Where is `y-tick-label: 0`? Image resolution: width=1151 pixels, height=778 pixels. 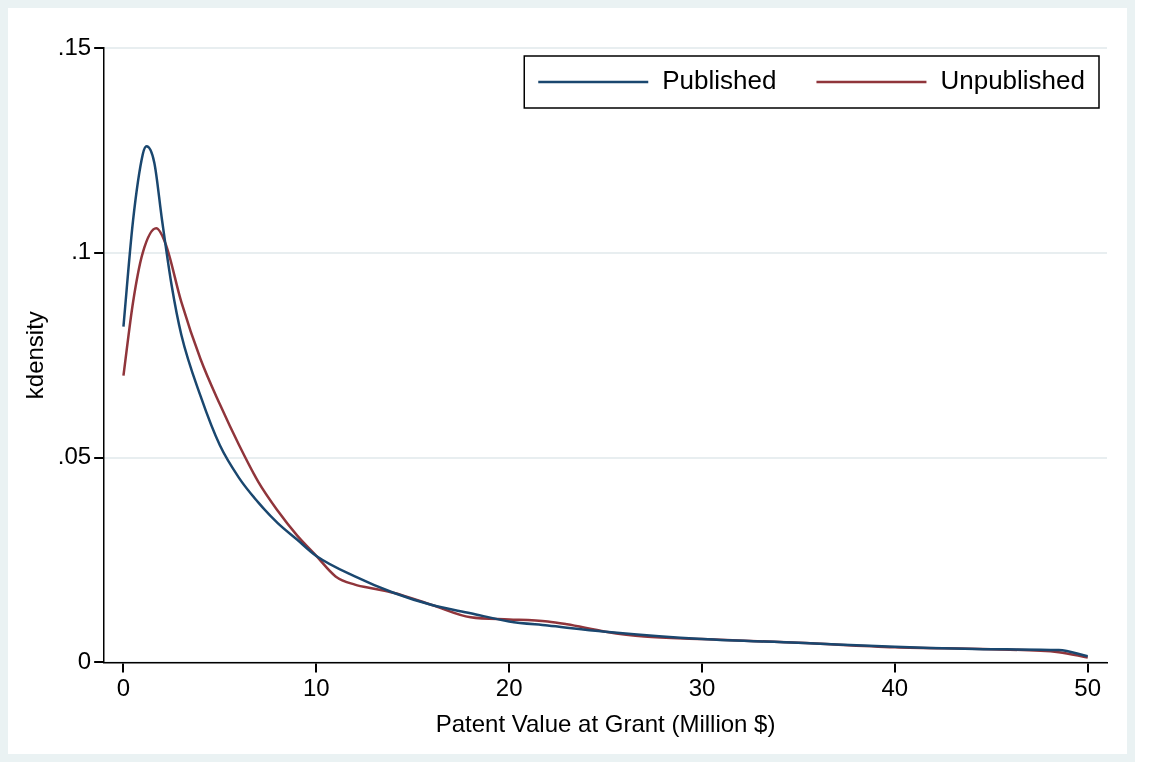
y-tick-label: 0 is located at coordinates (84, 661).